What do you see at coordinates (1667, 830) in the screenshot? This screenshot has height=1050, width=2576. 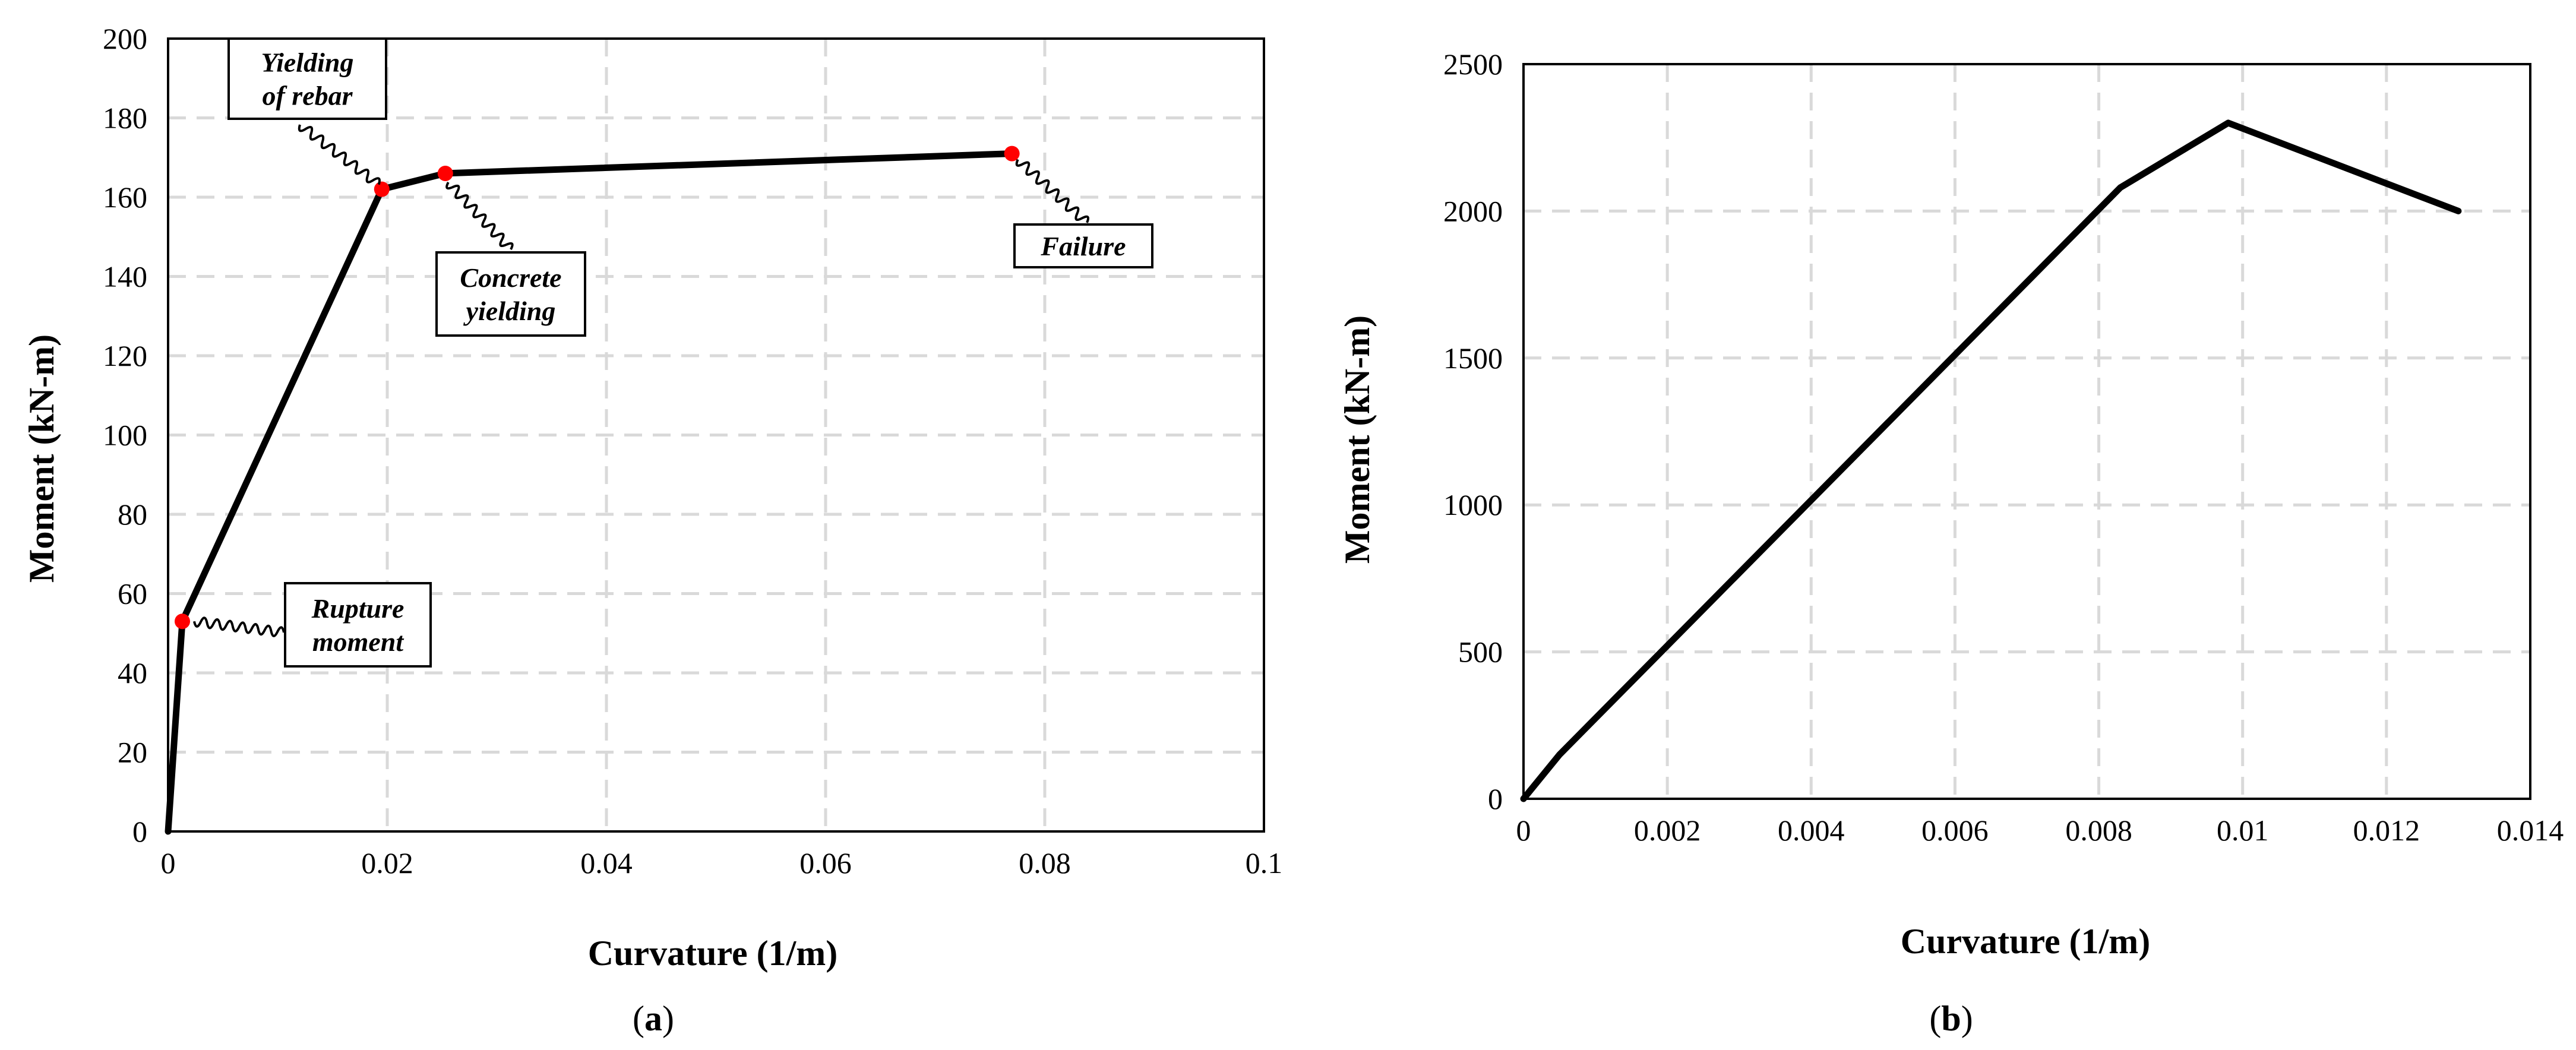 I see `x-tick-label: 0.002` at bounding box center [1667, 830].